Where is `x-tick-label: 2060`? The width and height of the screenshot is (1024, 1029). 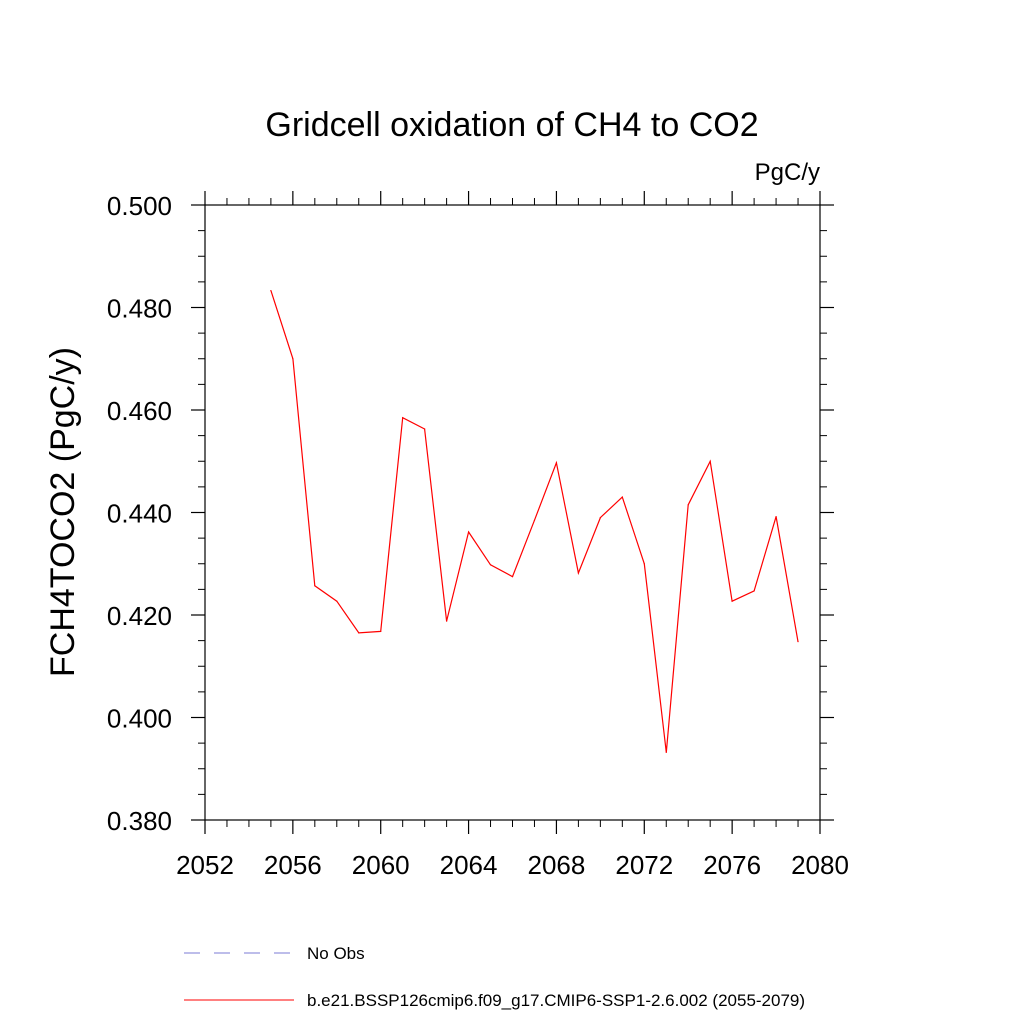
x-tick-label: 2060 is located at coordinates (381, 865).